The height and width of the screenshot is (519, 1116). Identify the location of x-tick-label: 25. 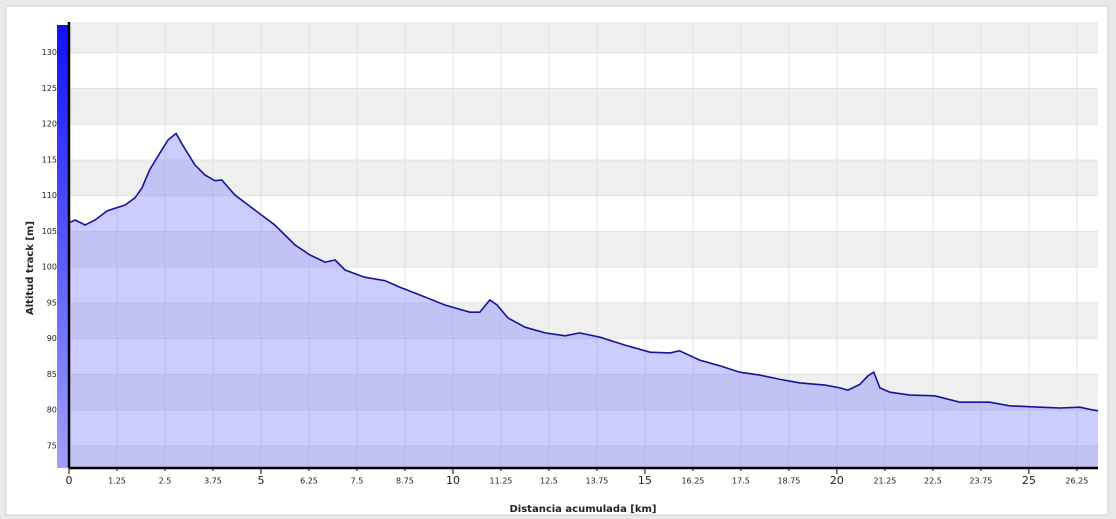
(1029, 480).